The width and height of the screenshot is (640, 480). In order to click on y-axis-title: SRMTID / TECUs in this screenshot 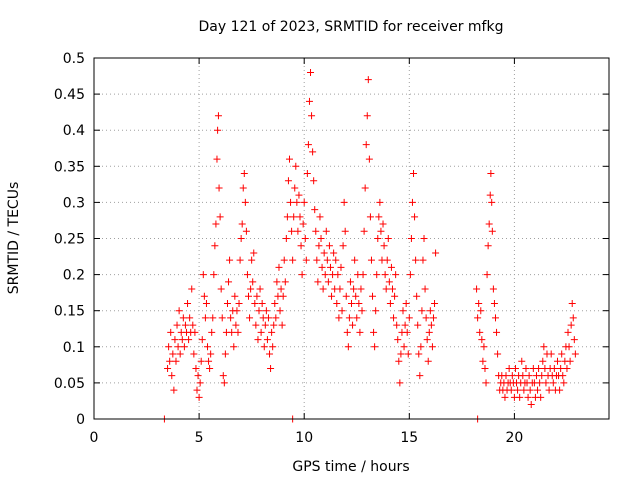, I will do `click(14, 238)`.